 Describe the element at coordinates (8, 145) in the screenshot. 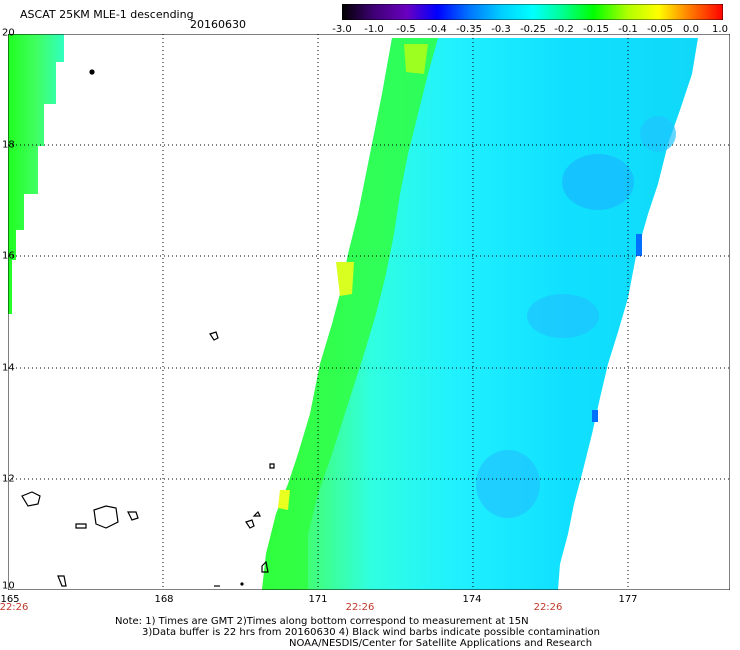

I see `lat-label: 18` at that location.